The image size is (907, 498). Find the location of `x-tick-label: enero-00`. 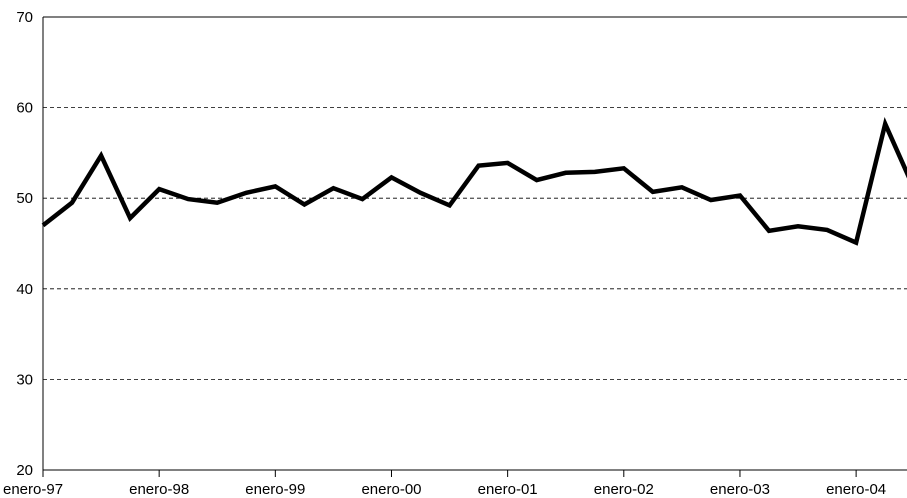

x-tick-label: enero-00 is located at coordinates (391, 489).